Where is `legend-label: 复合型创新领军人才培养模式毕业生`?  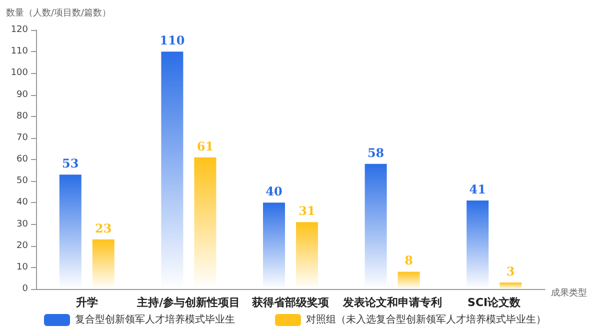 legend-label: 复合型创新领军人才培养模式毕业生 is located at coordinates (155, 320).